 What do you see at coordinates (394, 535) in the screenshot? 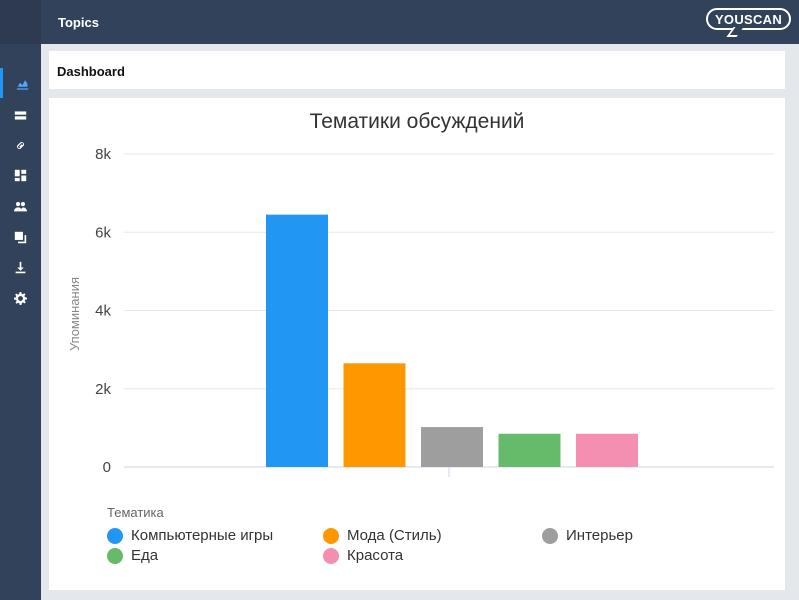
I see `legend-label: Мода (Стиль)` at bounding box center [394, 535].